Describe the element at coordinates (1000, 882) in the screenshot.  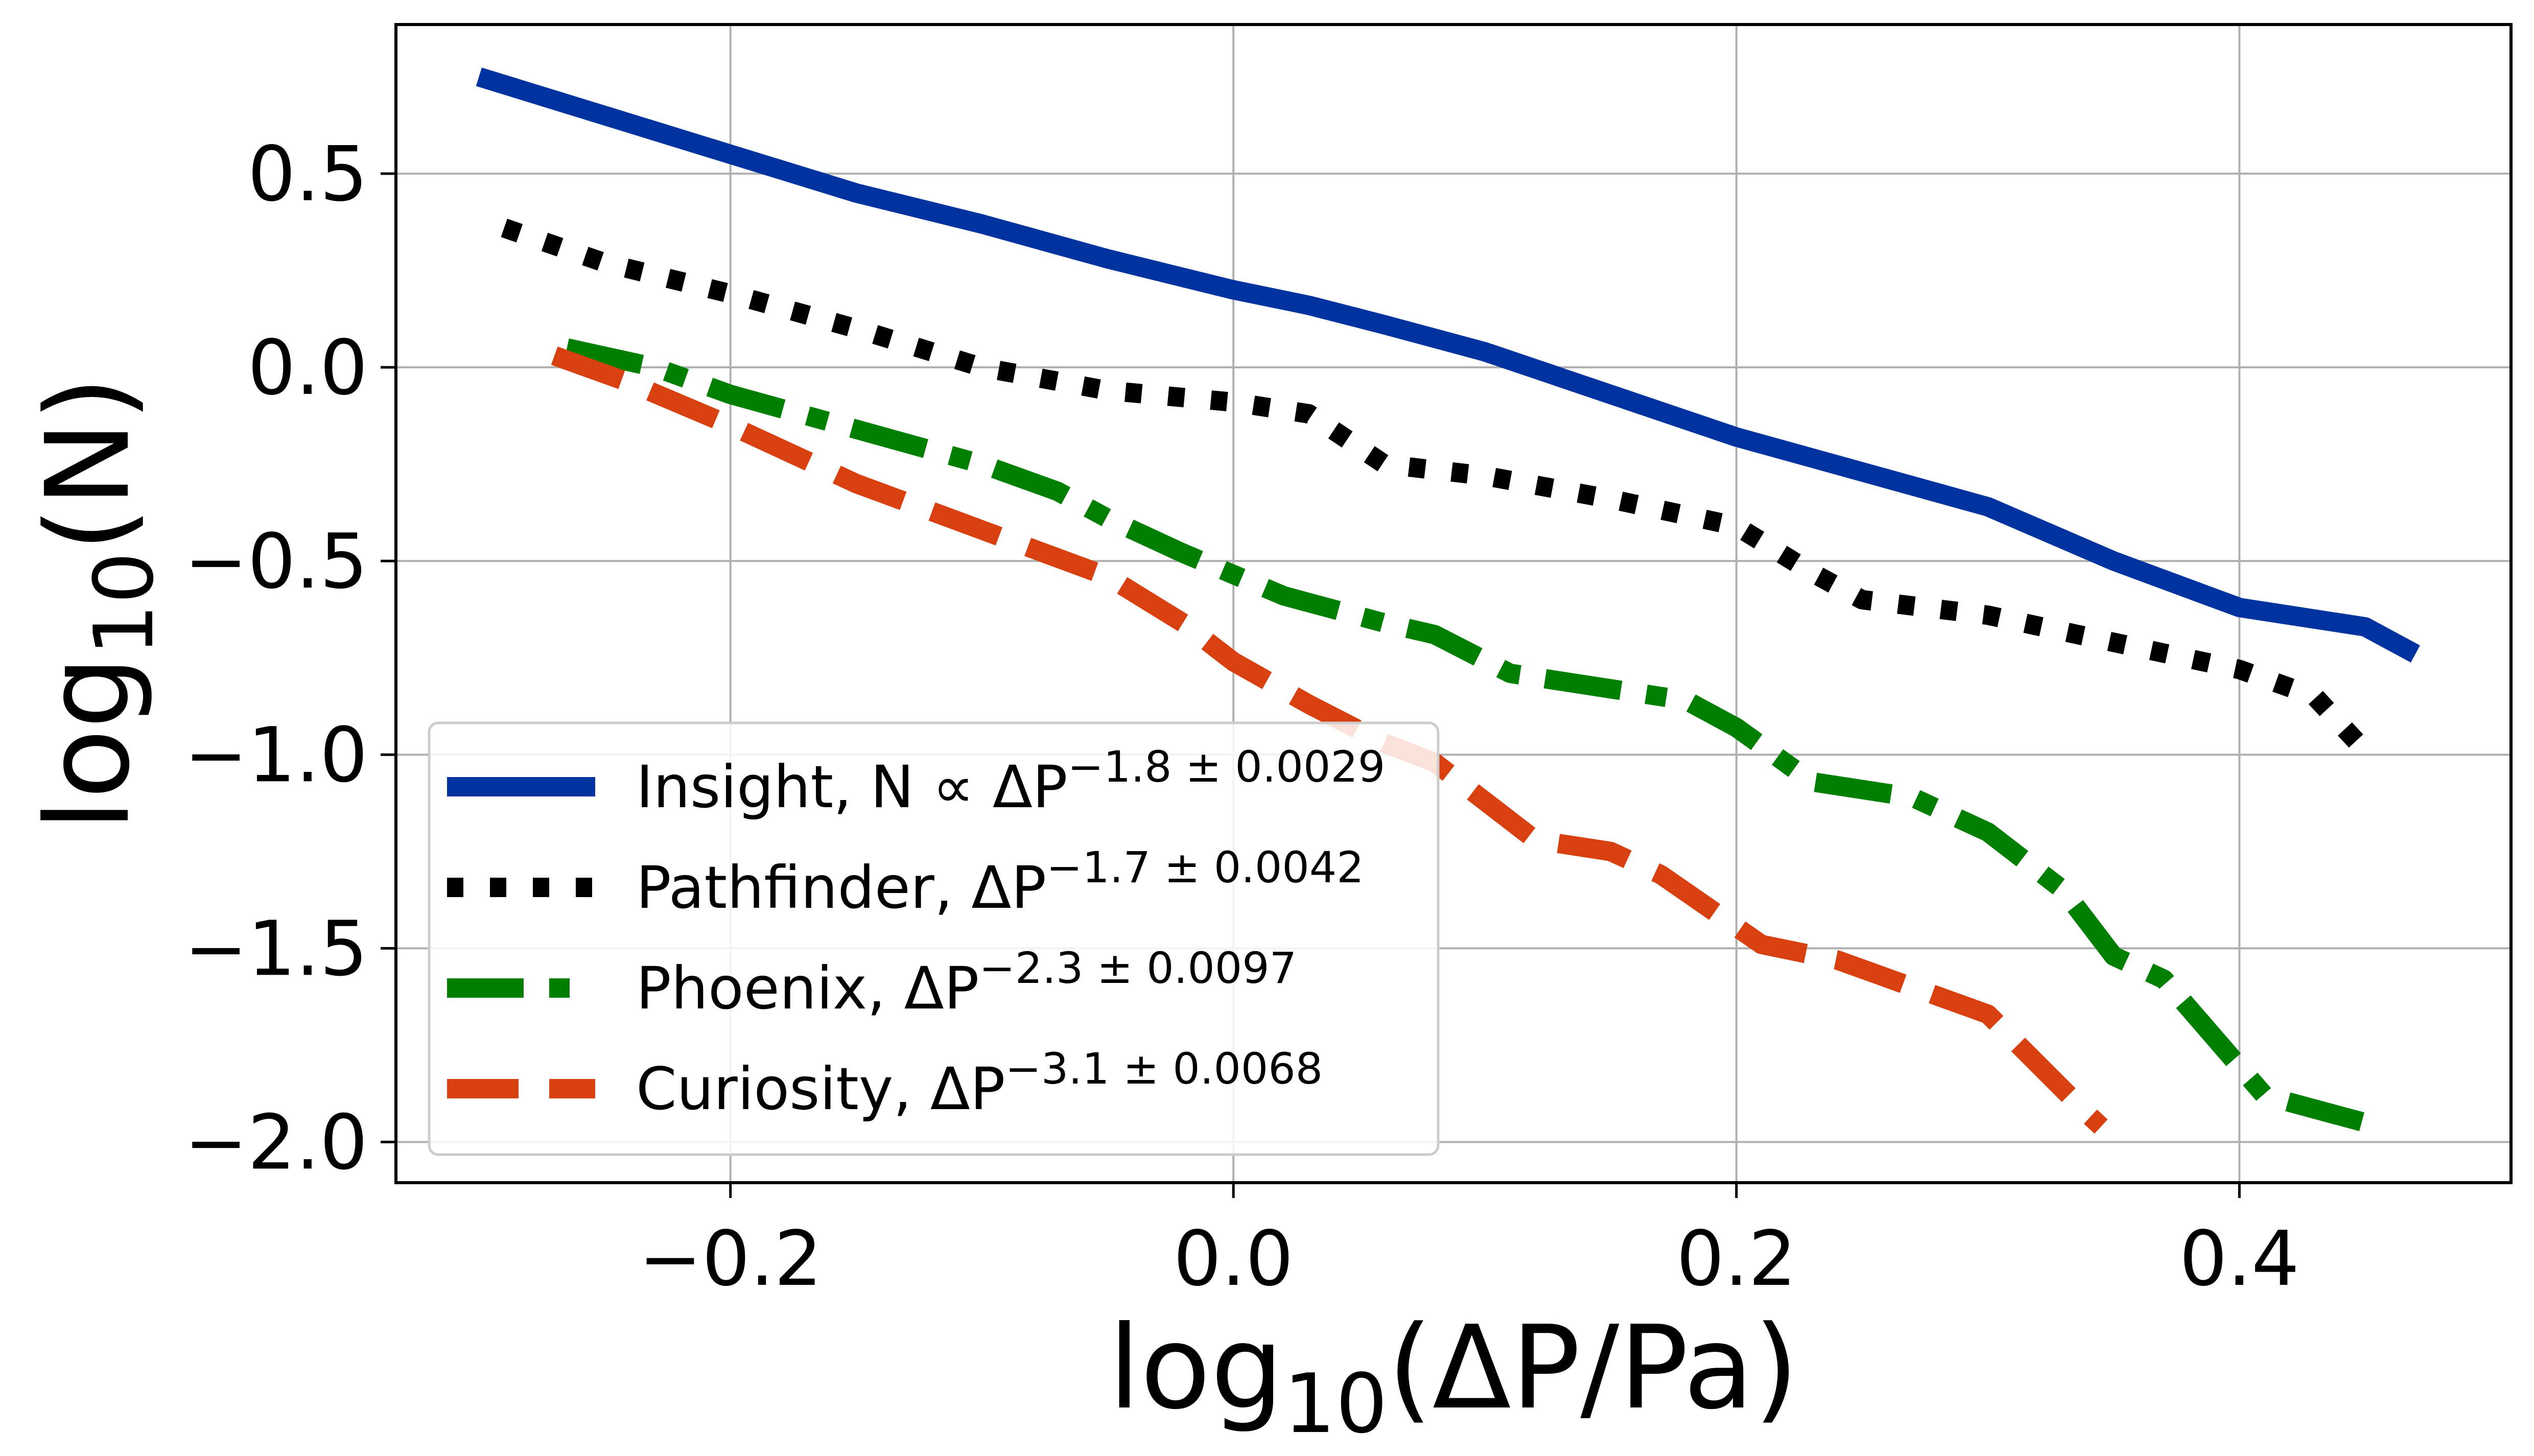
I see `legend-label-pathfinder: Pathfinder, ΔP−1.7 ± 0.0042` at that location.